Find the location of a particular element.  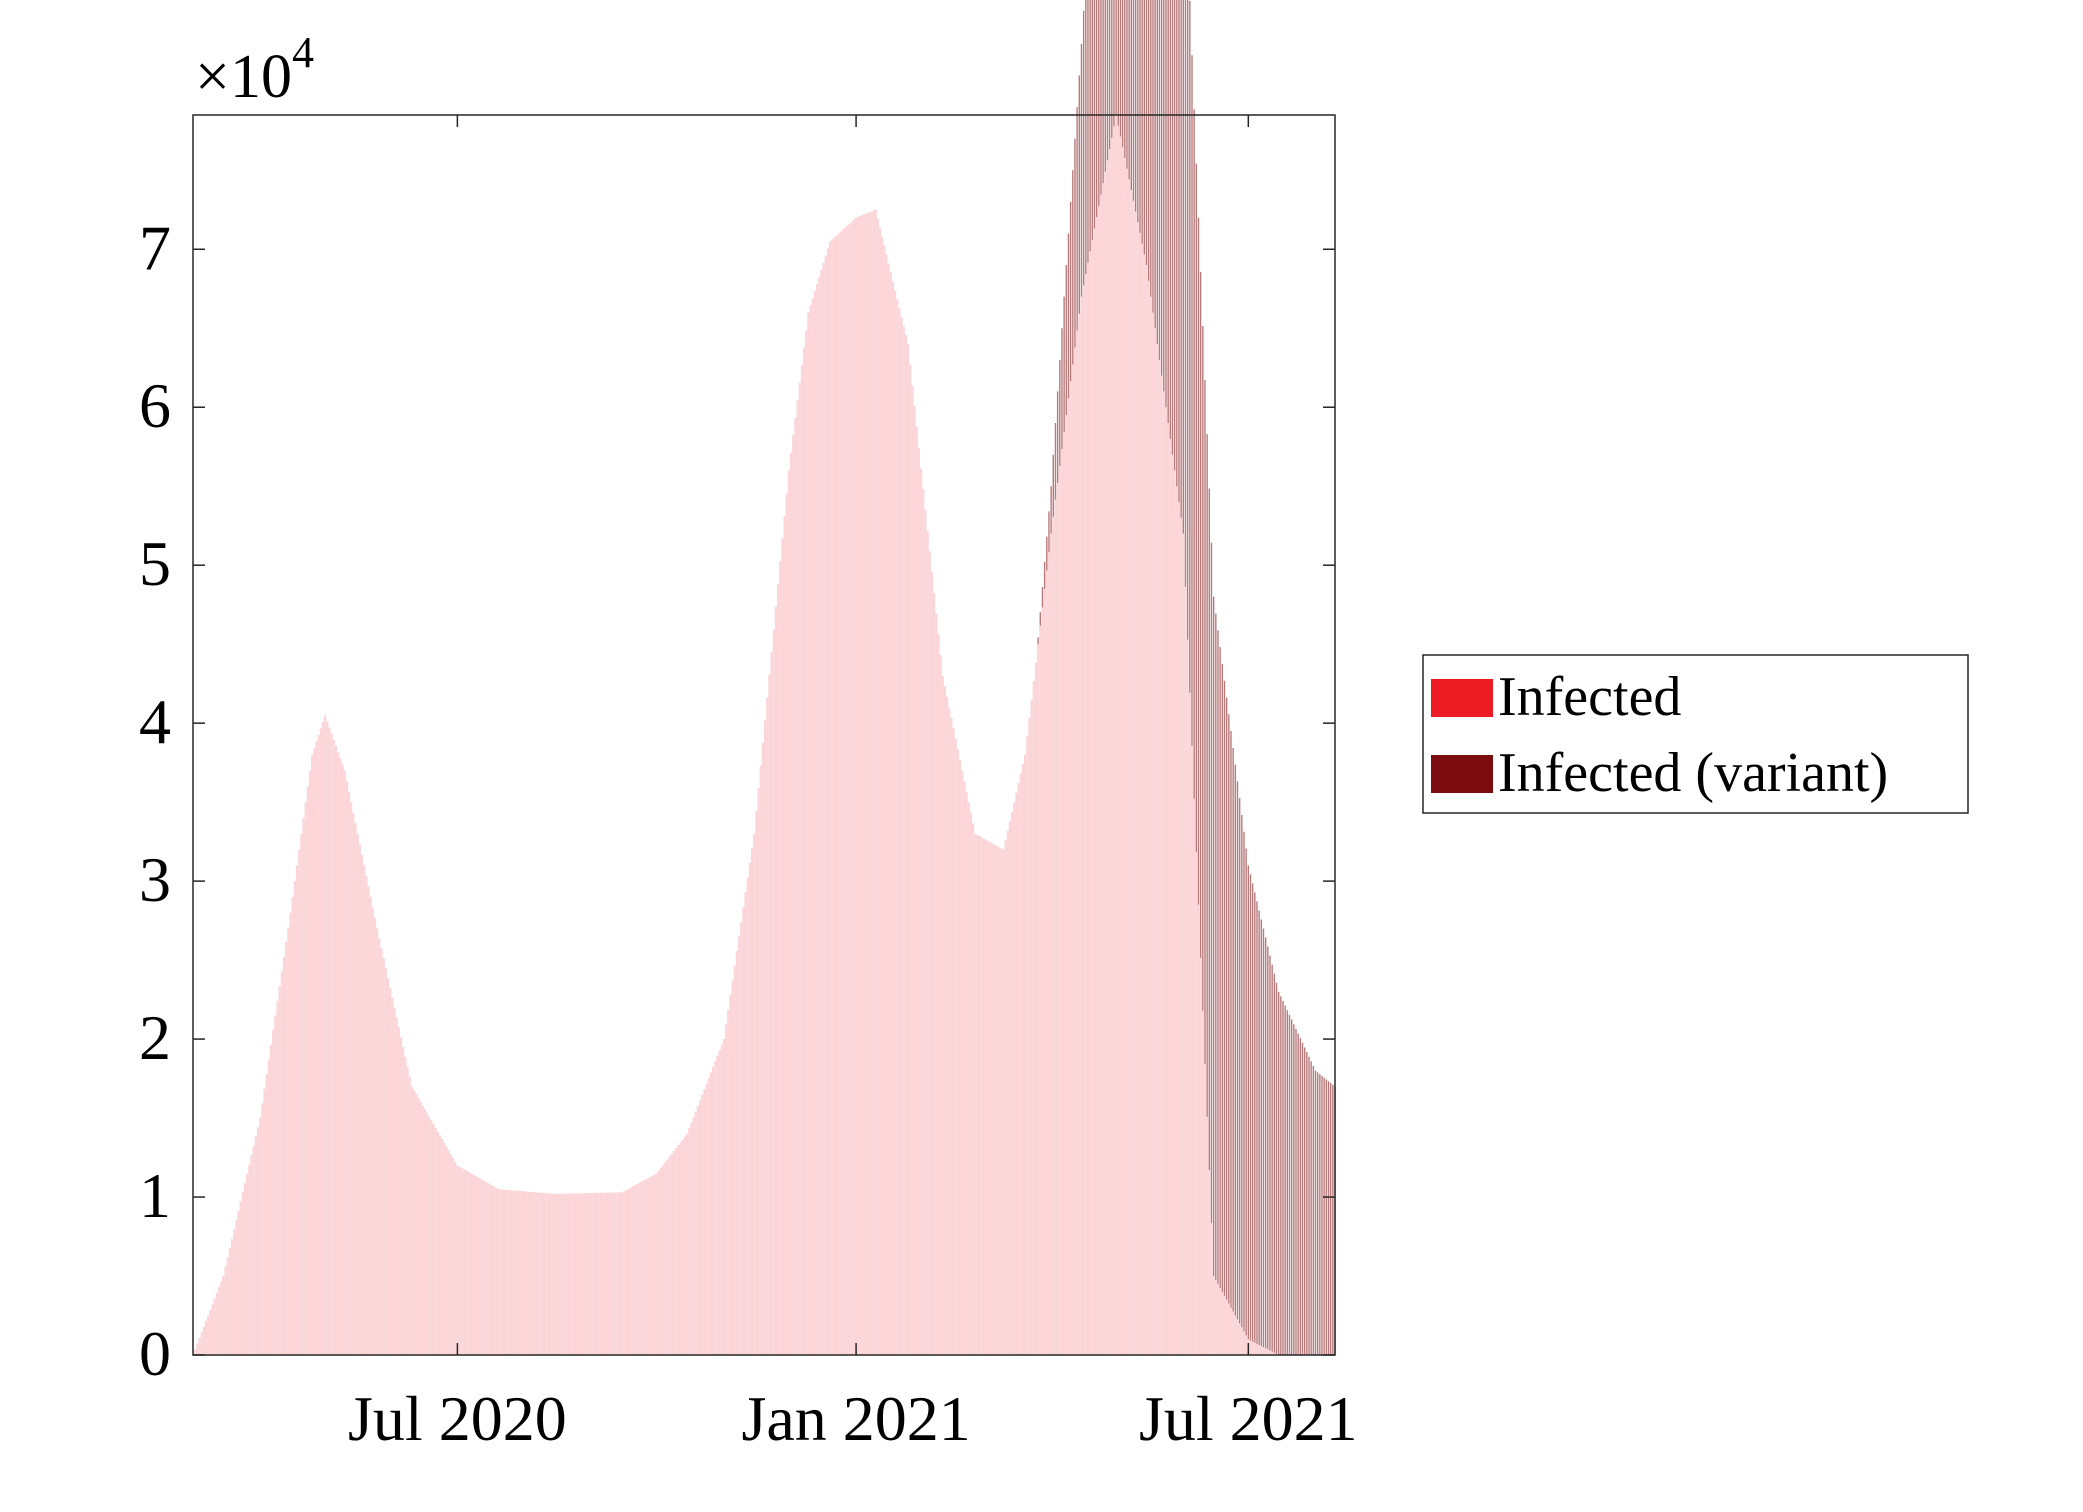

legend-label: Infected (variant) is located at coordinates (1693, 773).